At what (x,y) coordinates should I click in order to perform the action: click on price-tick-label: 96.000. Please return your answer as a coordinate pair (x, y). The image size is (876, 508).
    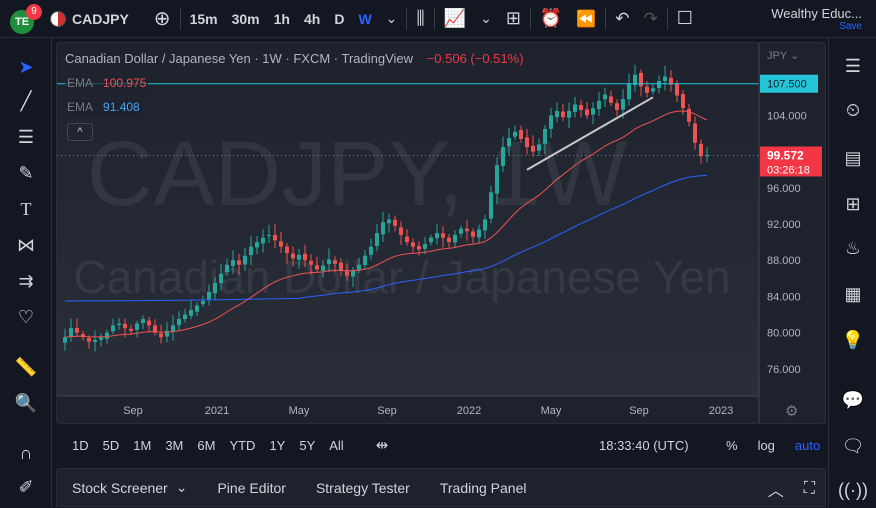
    Looking at the image, I should click on (784, 189).